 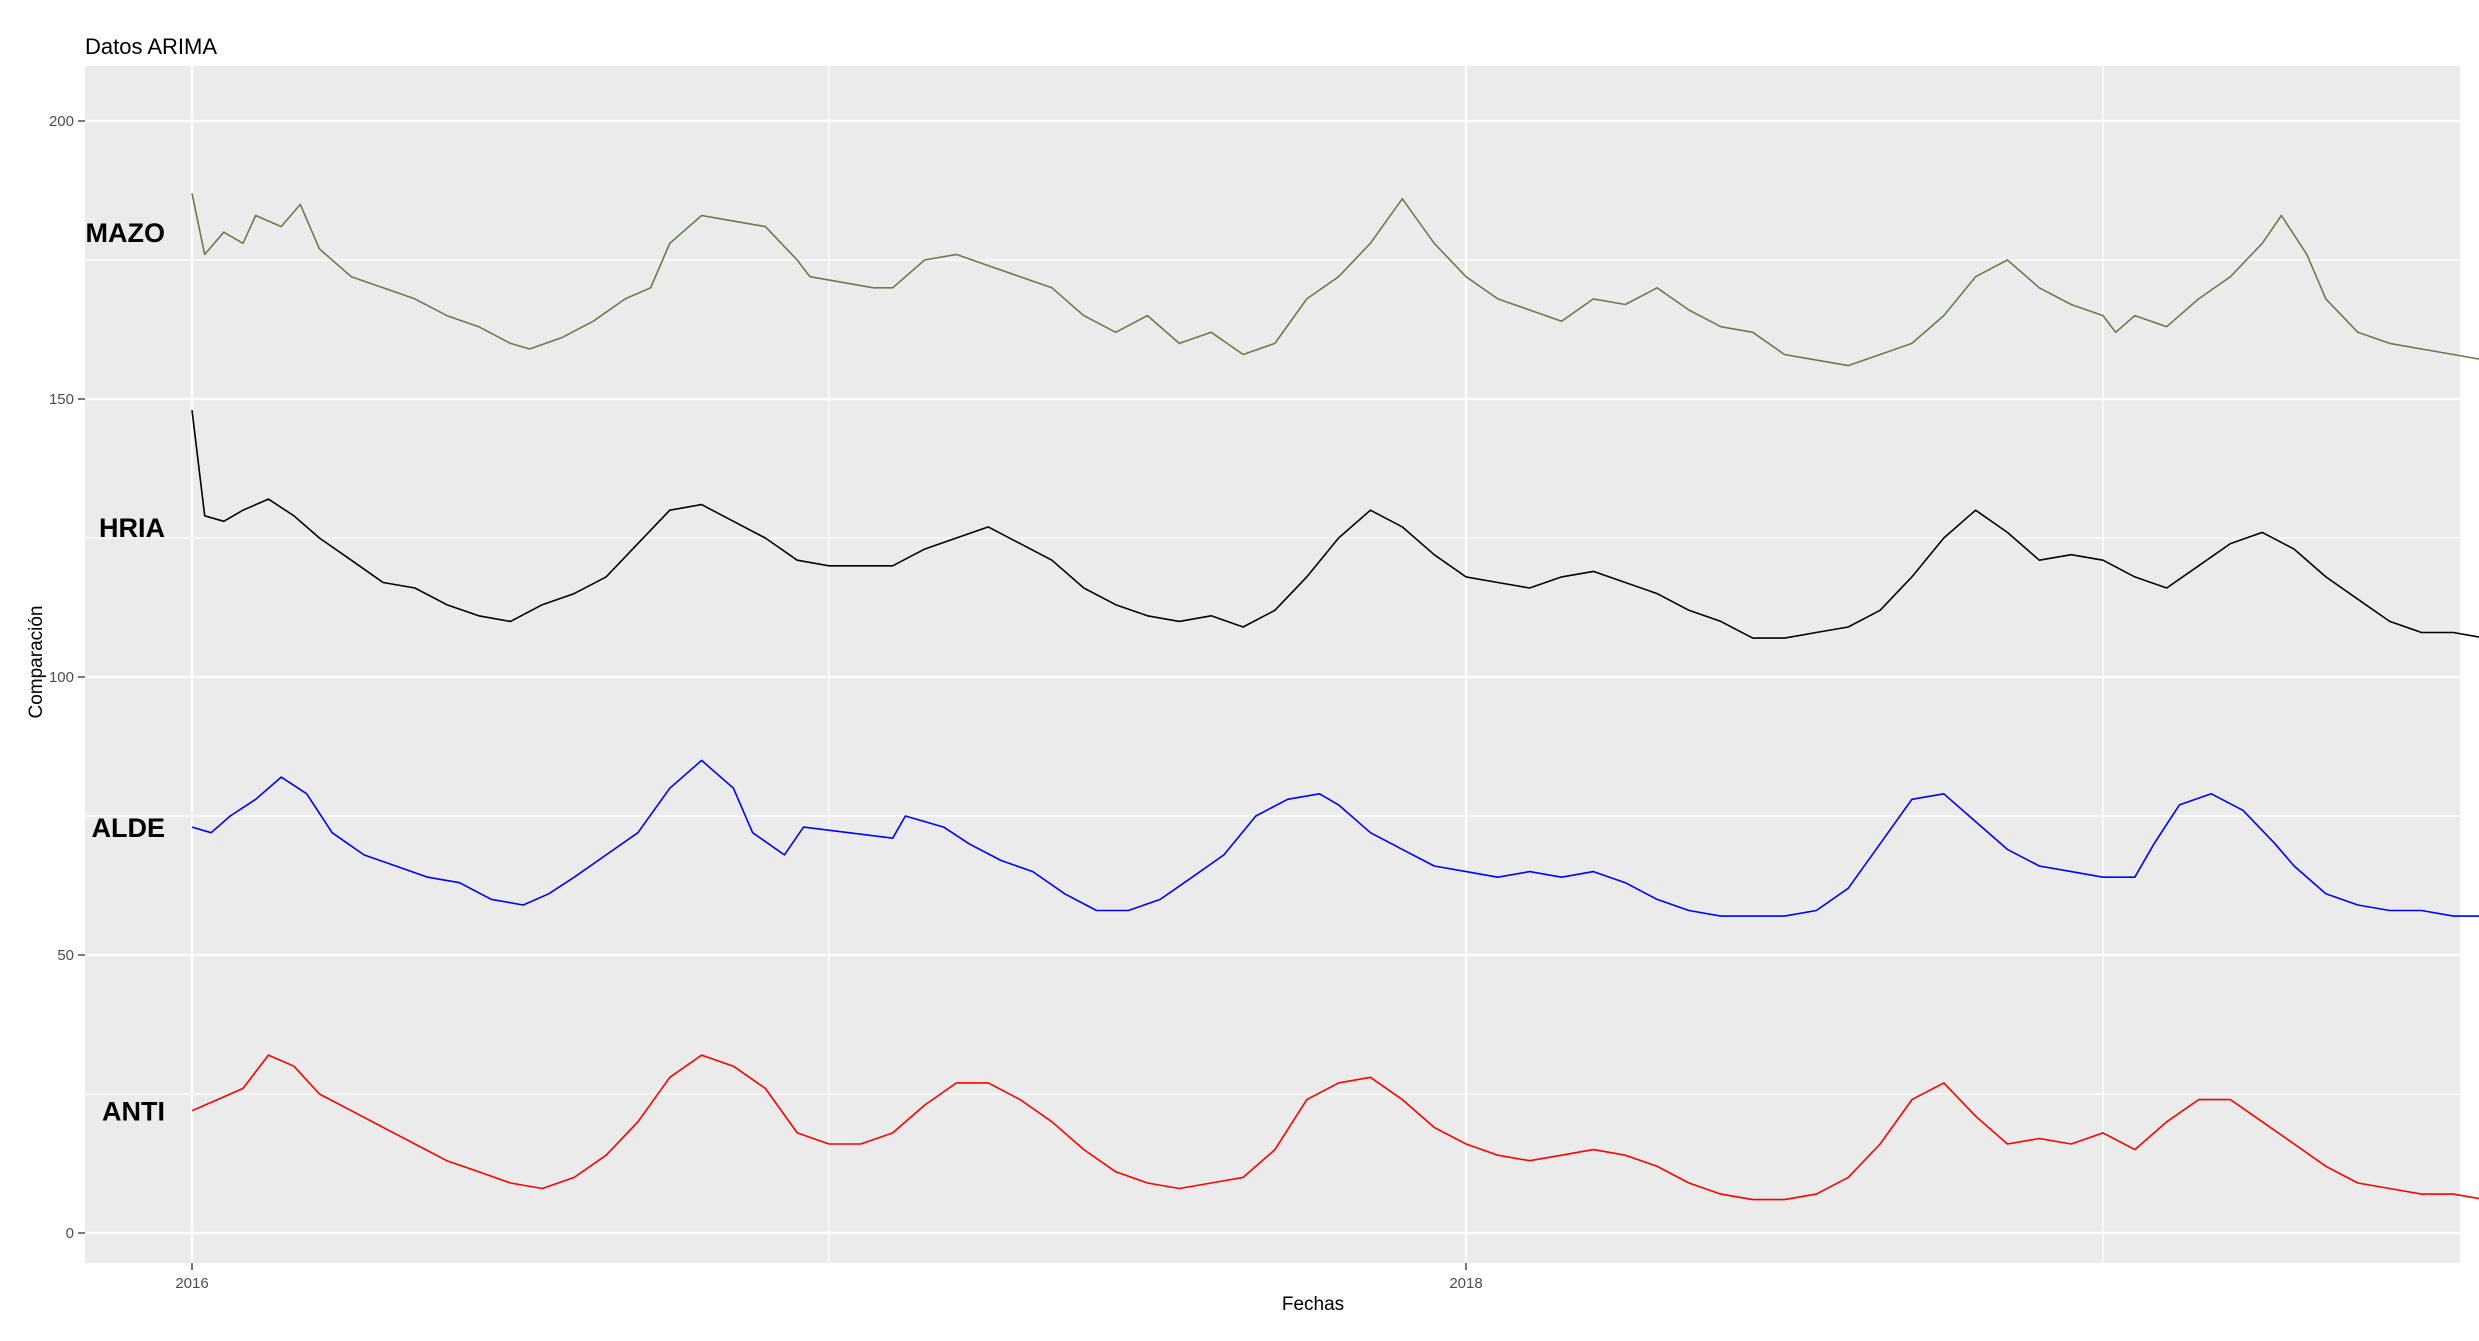 What do you see at coordinates (65, 955) in the screenshot?
I see `y-tick-label: 50` at bounding box center [65, 955].